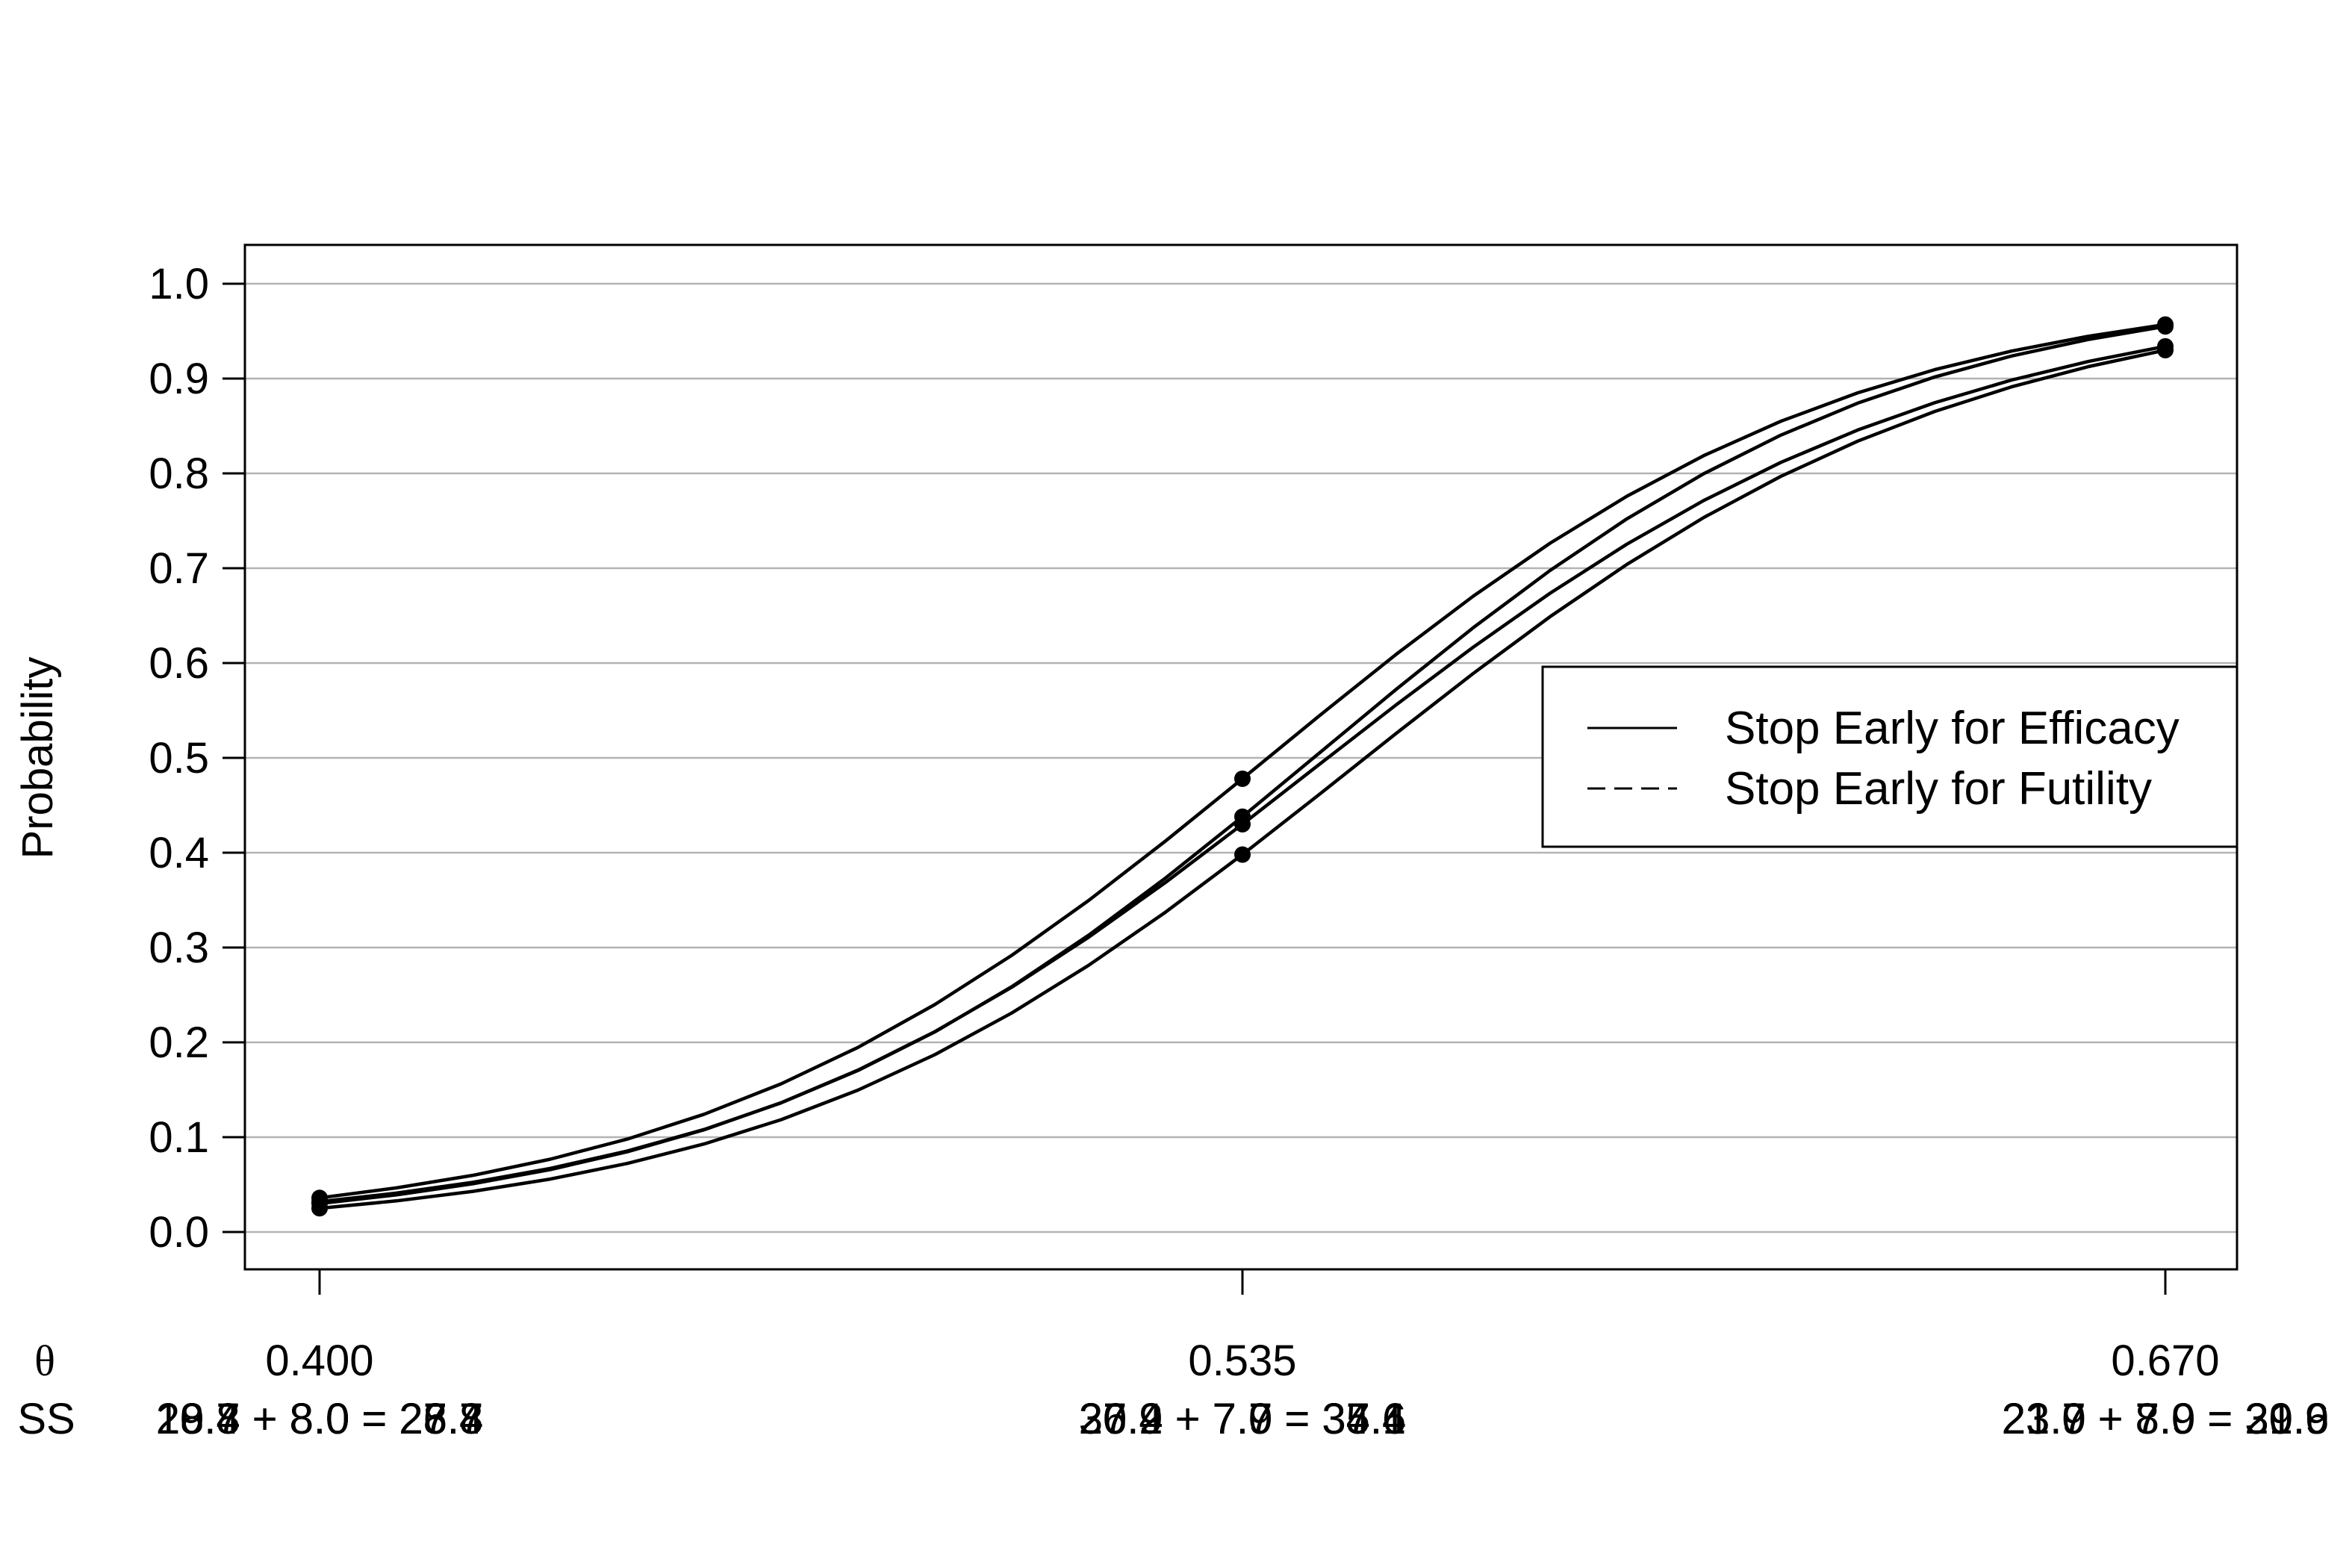  I want to click on ss-row-label: SS, so click(46, 1419).